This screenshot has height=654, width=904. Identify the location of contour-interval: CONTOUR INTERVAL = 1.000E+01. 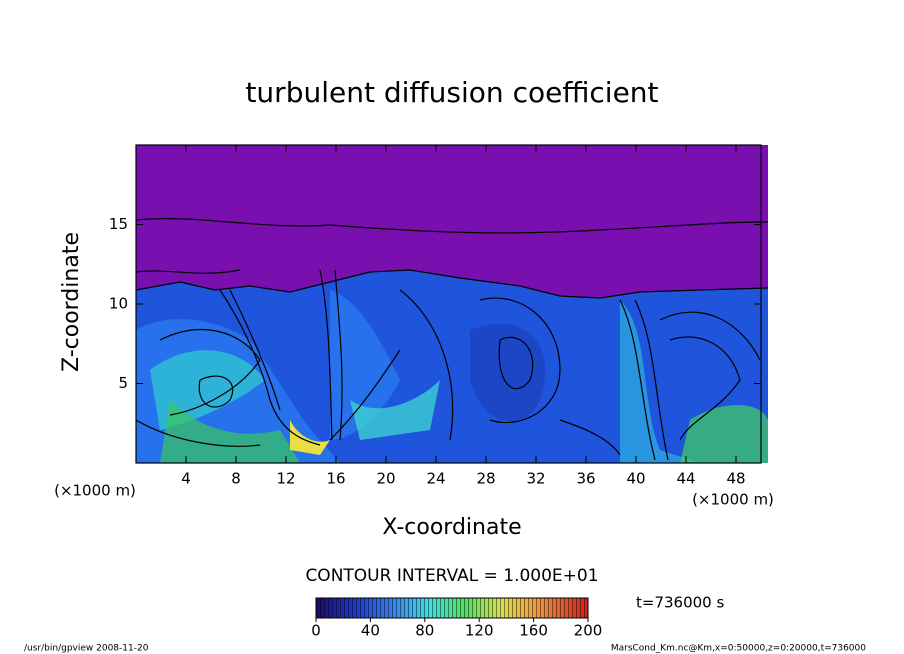
(451, 576).